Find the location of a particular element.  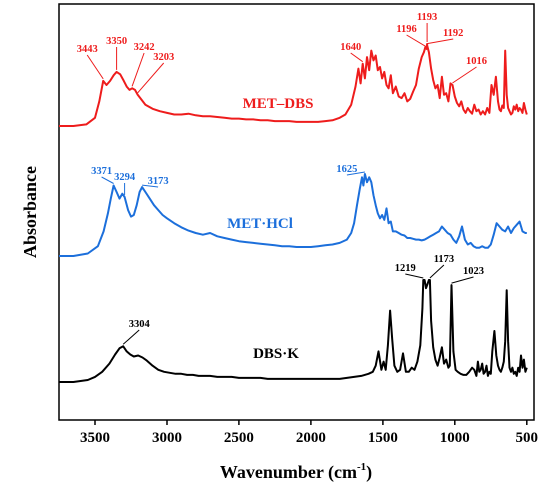

peak-label-3242: 3242 is located at coordinates (144, 47).